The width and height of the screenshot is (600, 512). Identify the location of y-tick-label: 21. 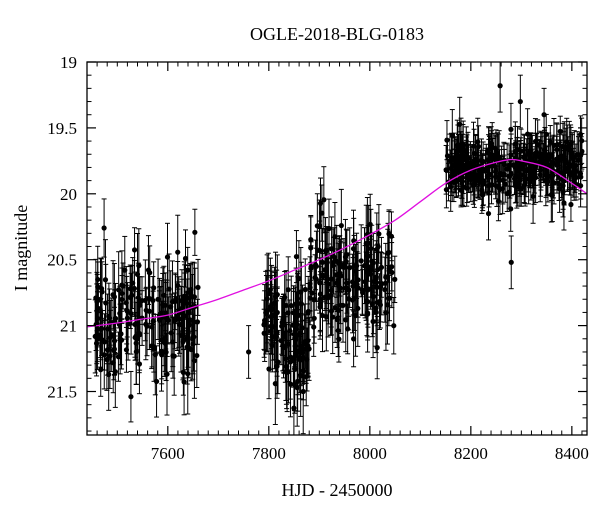
(68, 326).